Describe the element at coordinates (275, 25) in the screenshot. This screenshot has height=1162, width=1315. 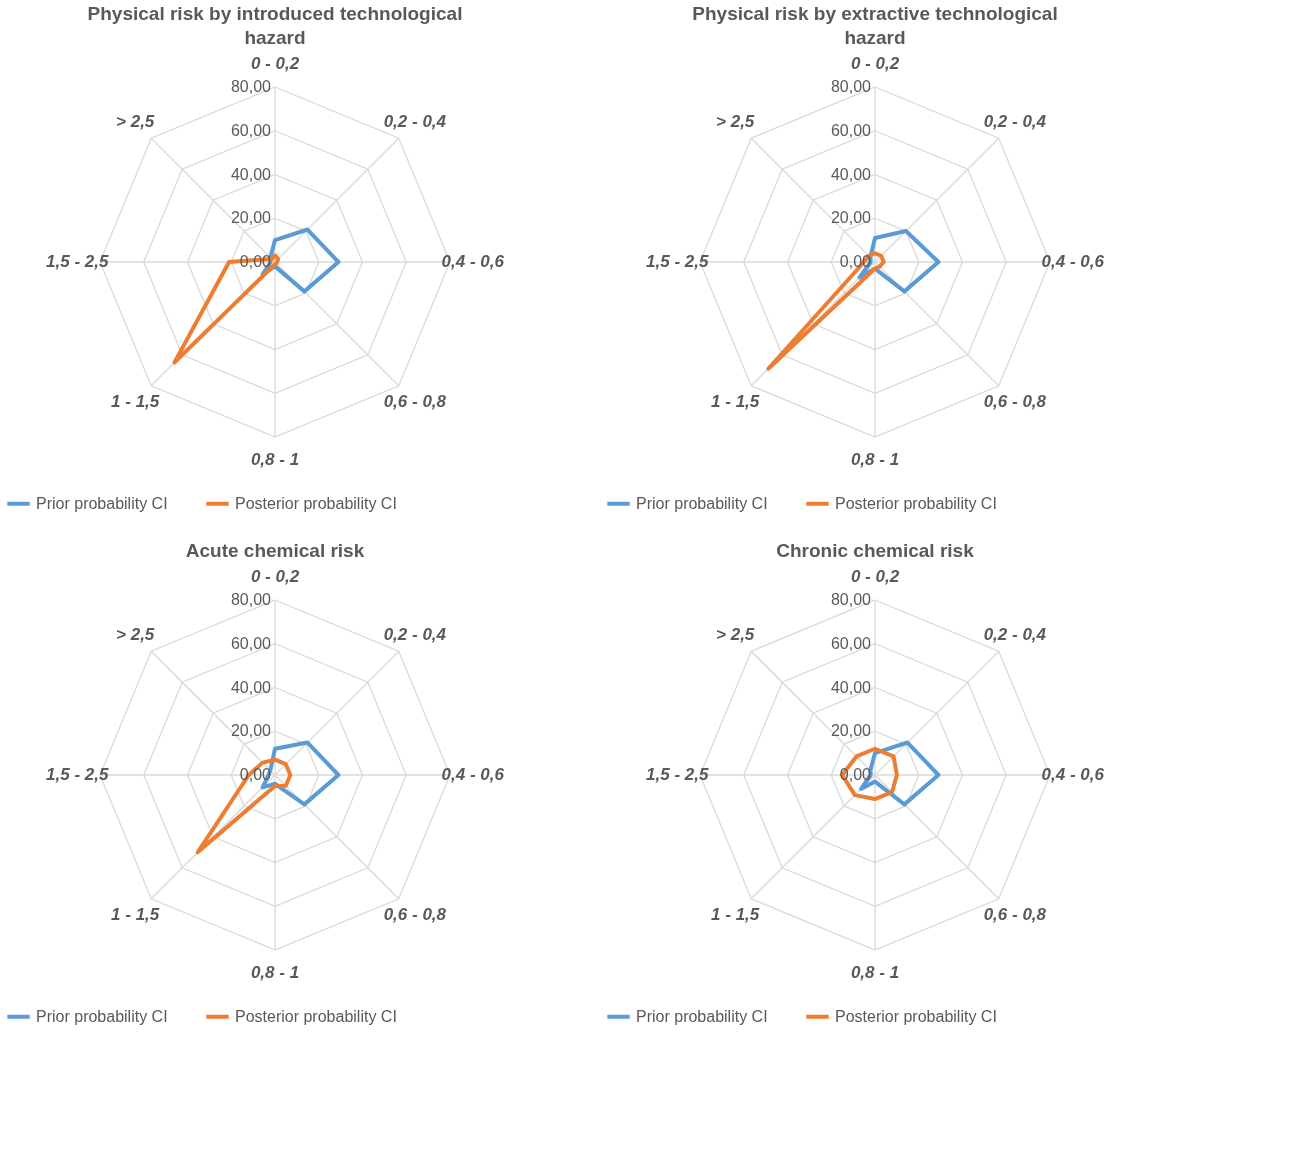
I see `chart-title: Physical risk by introduced technological hazard` at that location.